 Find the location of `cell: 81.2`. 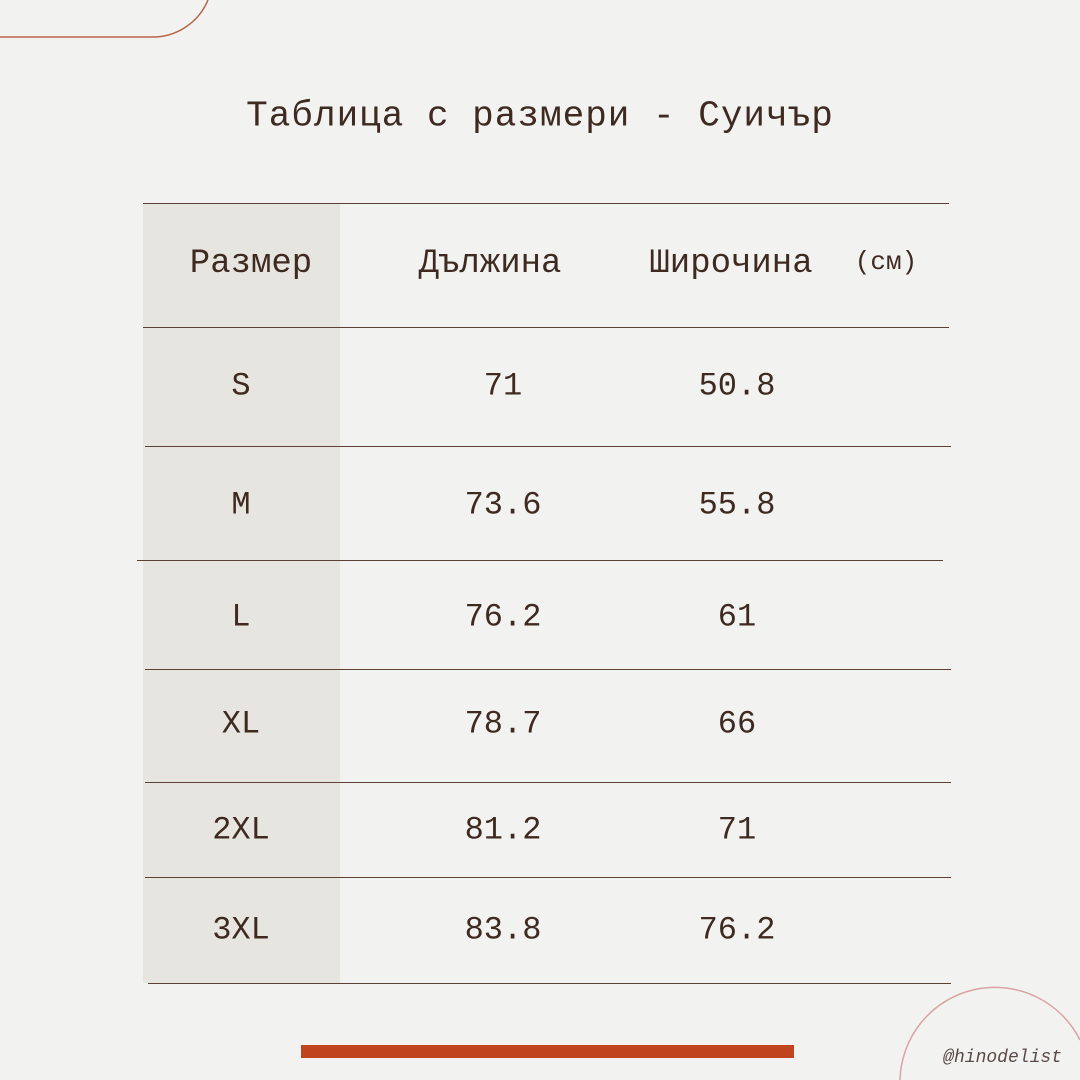

cell: 81.2 is located at coordinates (503, 830).